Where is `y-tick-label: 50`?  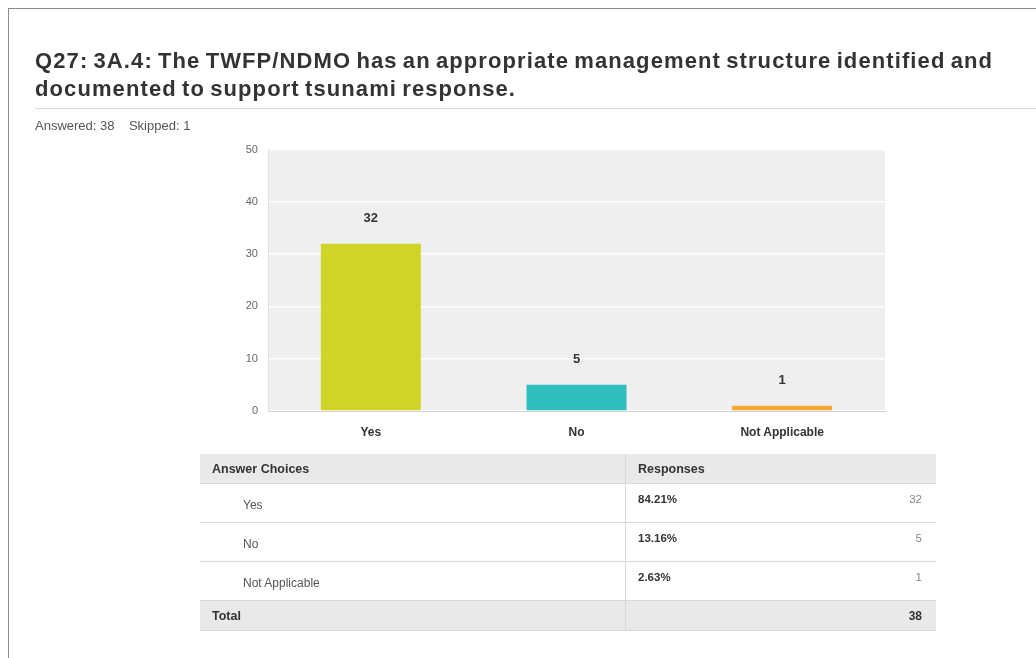
y-tick-label: 50 is located at coordinates (251, 148).